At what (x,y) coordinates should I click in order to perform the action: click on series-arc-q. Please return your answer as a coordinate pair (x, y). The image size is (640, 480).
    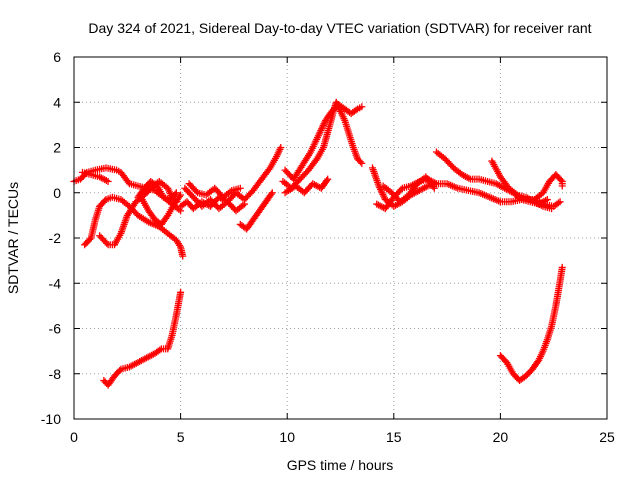
    Looking at the image, I should click on (408, 189).